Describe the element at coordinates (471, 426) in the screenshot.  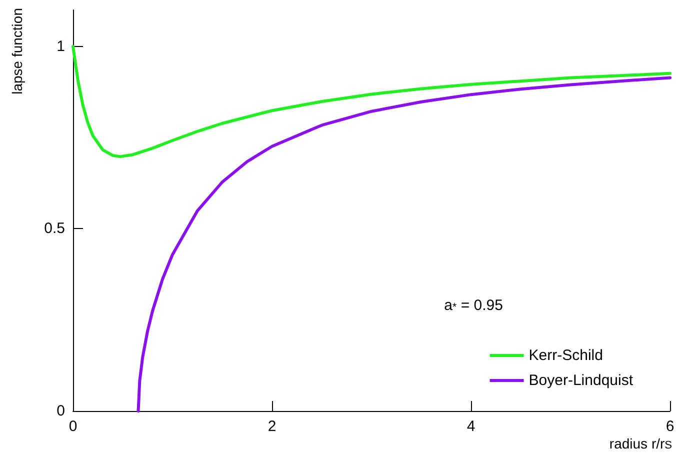
I see `x-tick-label: 4` at that location.